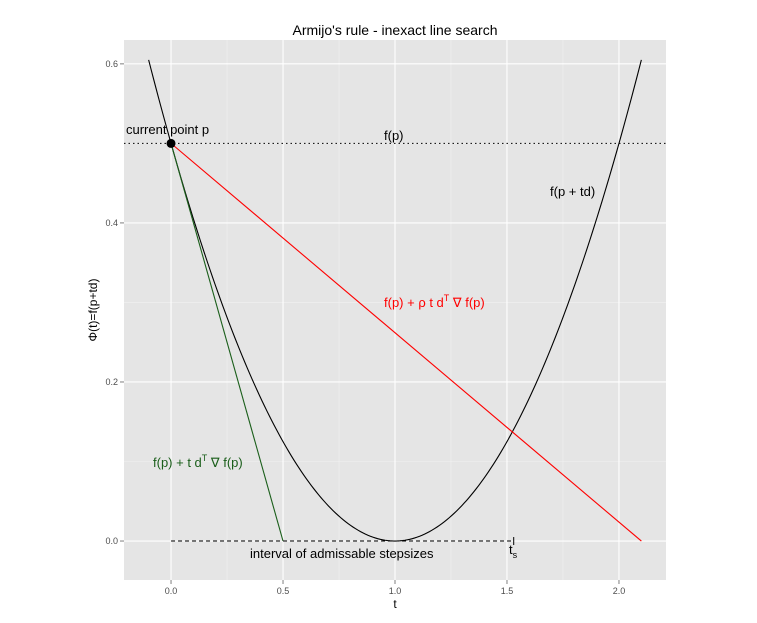 The width and height of the screenshot is (757, 623). Describe the element at coordinates (434, 301) in the screenshot. I see `armijo-condition-label: f(p) + ρ t dT ∇ f(p)` at that location.